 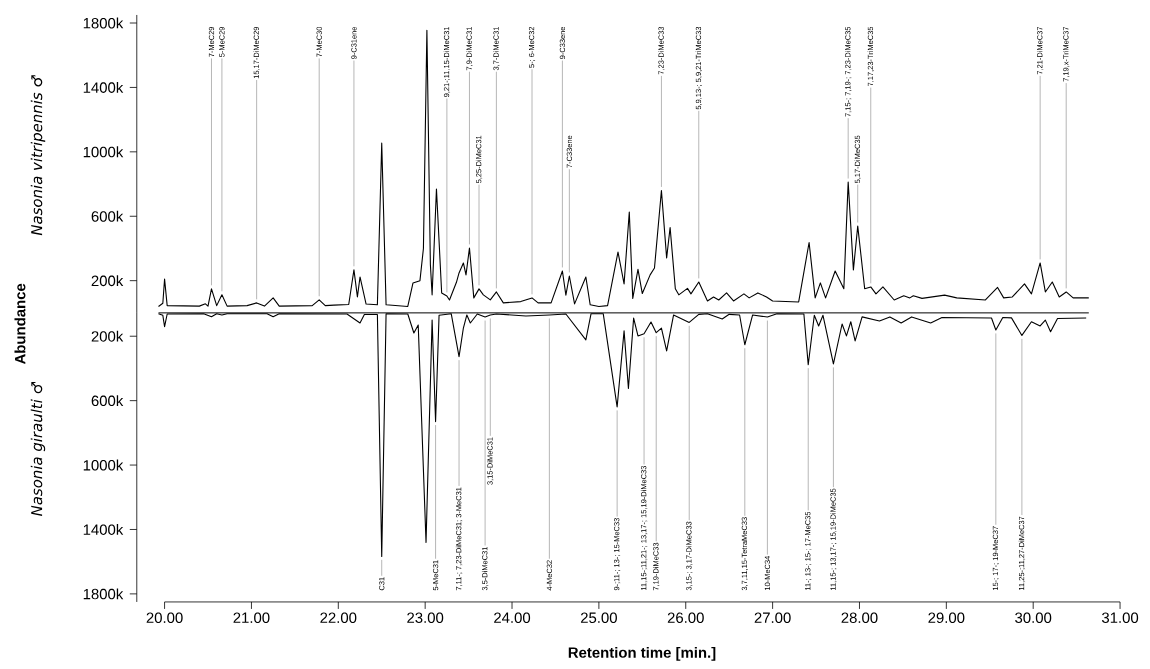 I want to click on y-axis-title: Abundance, so click(x=20, y=324).